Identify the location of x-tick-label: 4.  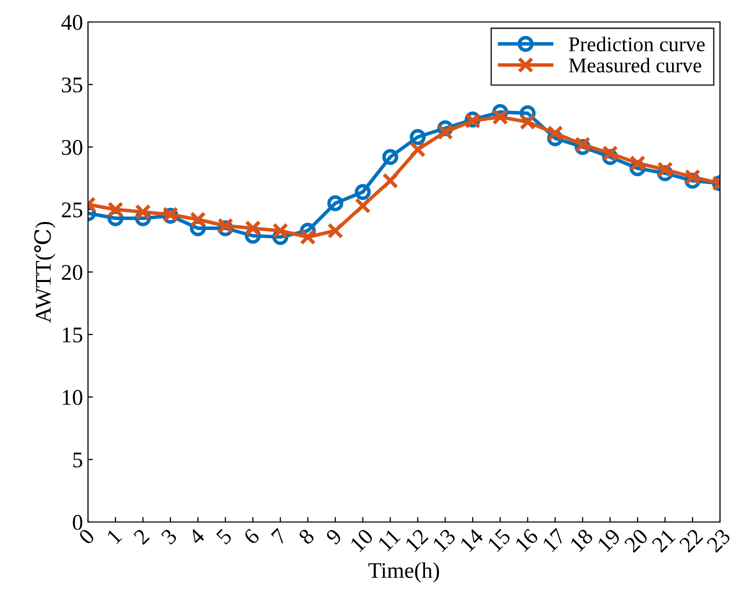
(197, 537).